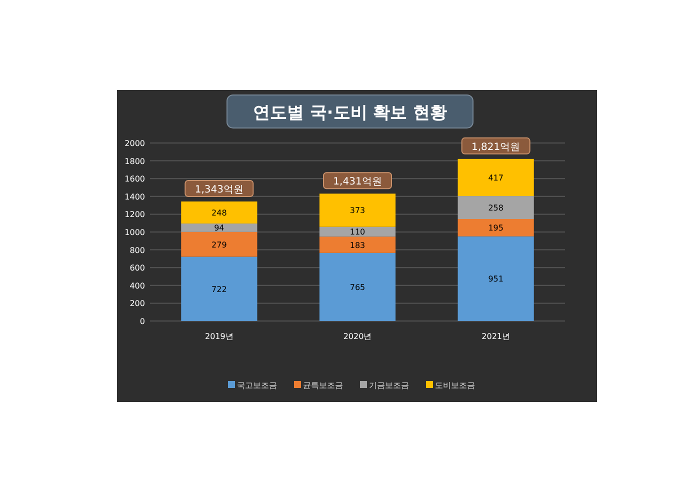  I want to click on data-label: 183, so click(358, 245).